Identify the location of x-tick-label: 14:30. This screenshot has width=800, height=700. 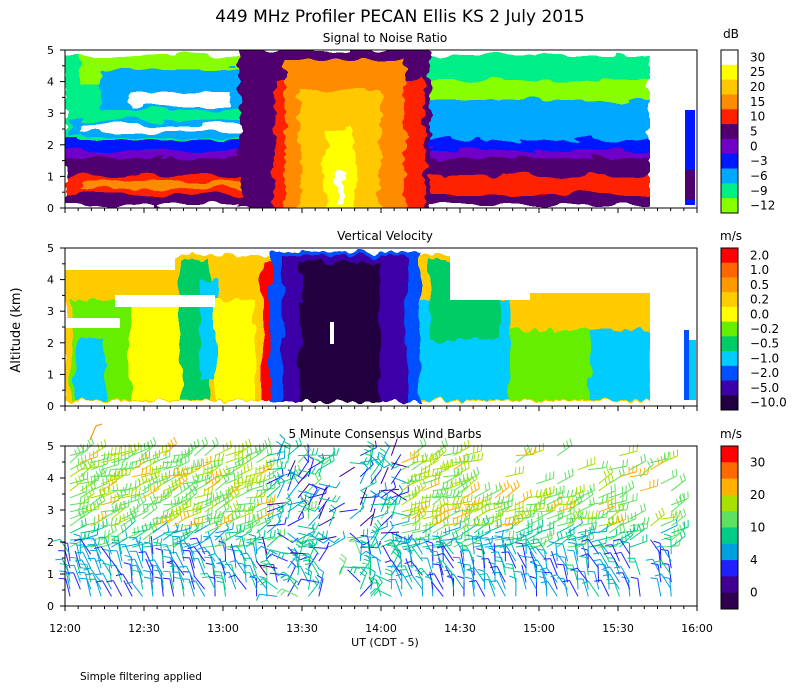
(460, 628).